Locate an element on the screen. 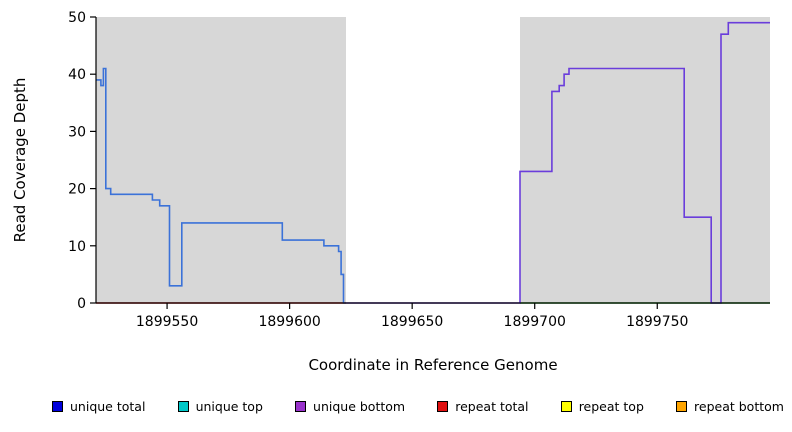  legend-swatch-repeat-total is located at coordinates (443, 406).